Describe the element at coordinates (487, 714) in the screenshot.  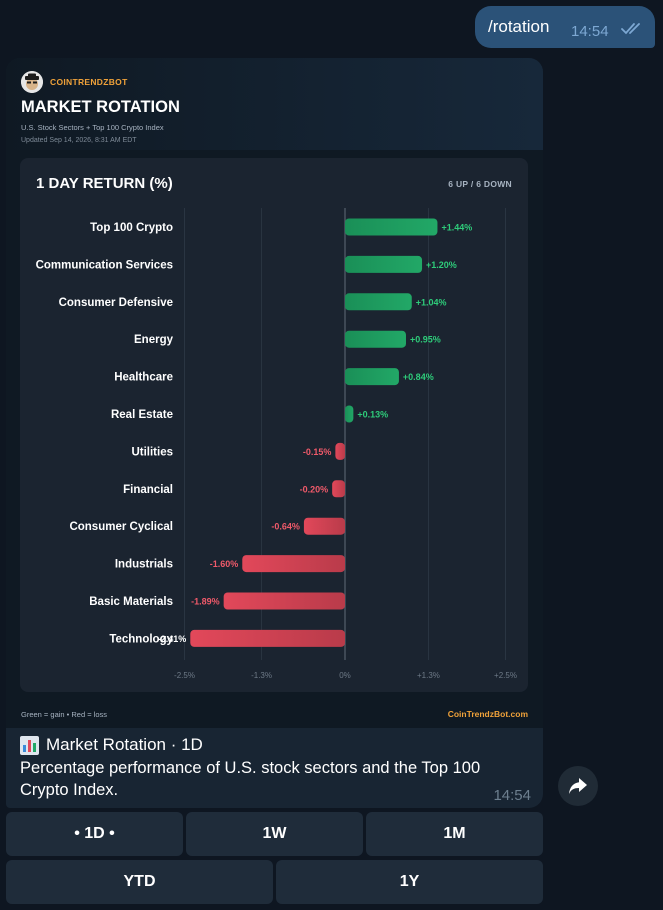
I see `site-link: CoinTrendzBot.com` at that location.